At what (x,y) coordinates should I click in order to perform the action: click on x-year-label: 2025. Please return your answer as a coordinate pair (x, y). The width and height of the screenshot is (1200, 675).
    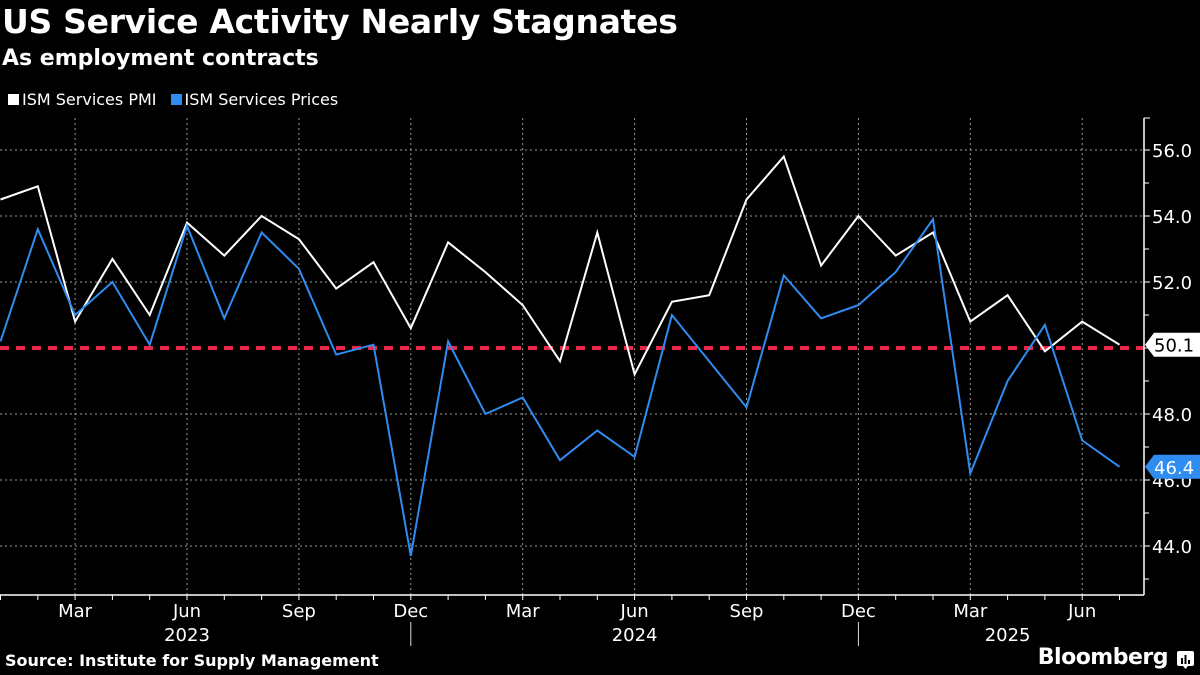
    Looking at the image, I should click on (1008, 635).